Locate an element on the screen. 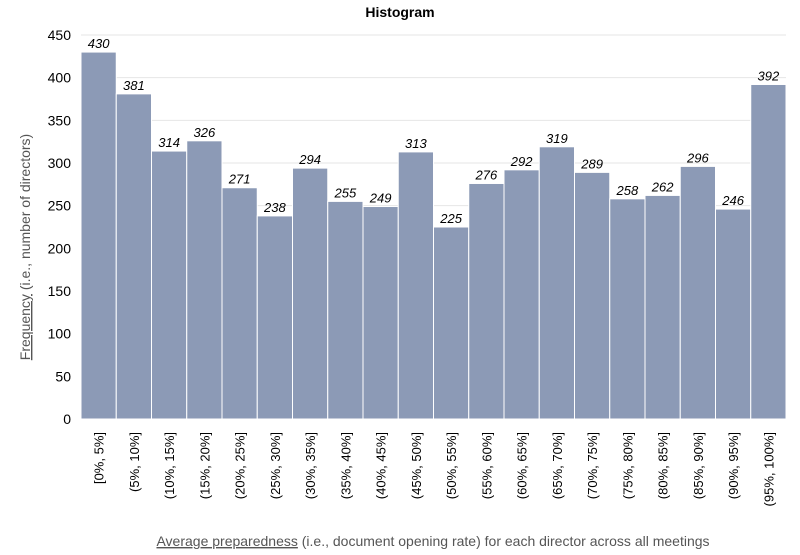 The image size is (800, 555). data-label: 276 is located at coordinates (486, 174).